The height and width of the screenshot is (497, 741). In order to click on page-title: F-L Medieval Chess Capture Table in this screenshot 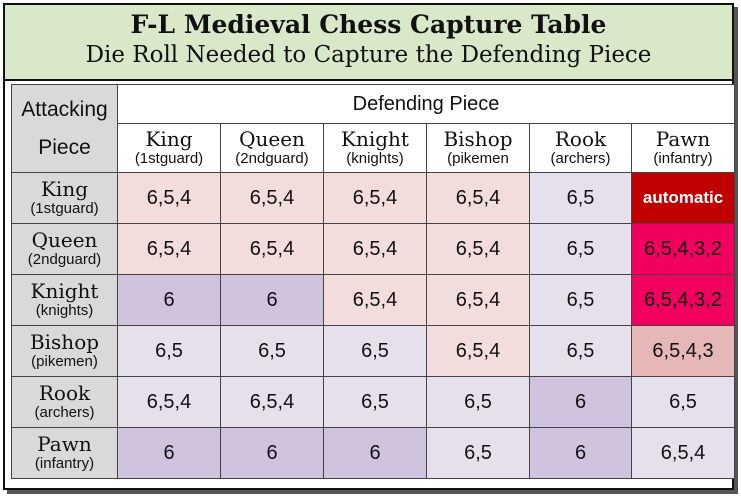, I will do `click(368, 24)`.